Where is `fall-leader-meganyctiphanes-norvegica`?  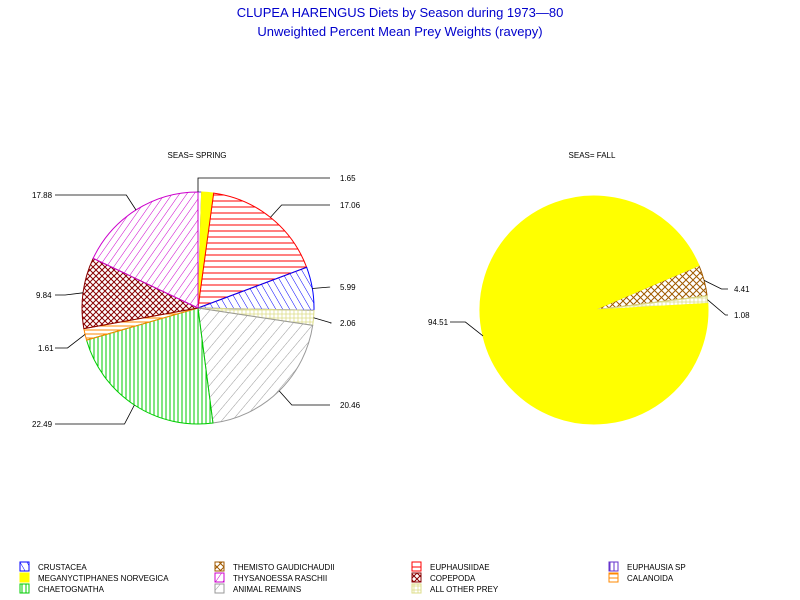
fall-leader-meganyctiphanes-norvegica is located at coordinates (467, 329).